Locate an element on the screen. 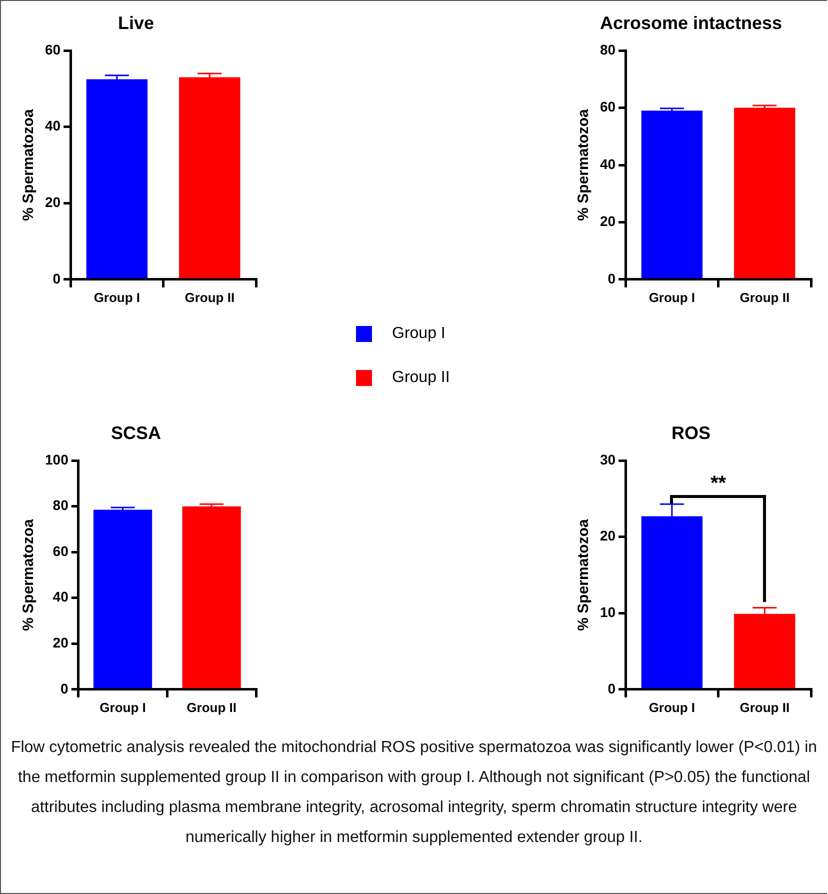 The image size is (828, 894). annotation: ** is located at coordinates (718, 483).